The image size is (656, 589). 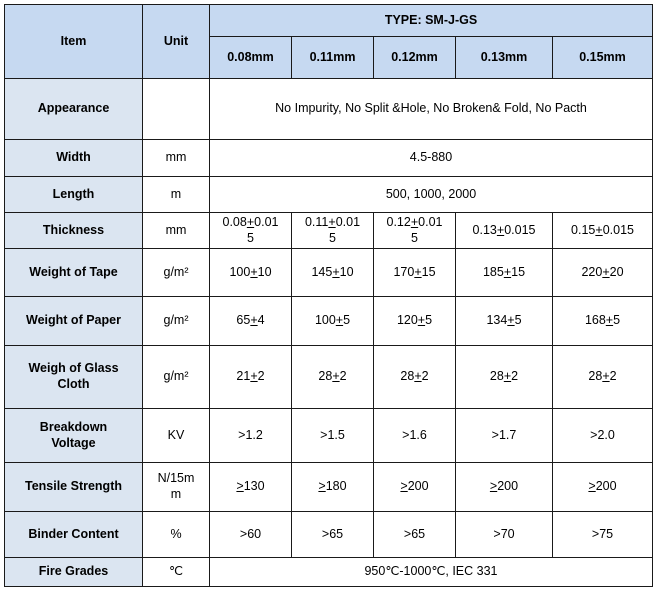 What do you see at coordinates (484, 229) in the screenshot?
I see `nominal-value: 0.13` at bounding box center [484, 229].